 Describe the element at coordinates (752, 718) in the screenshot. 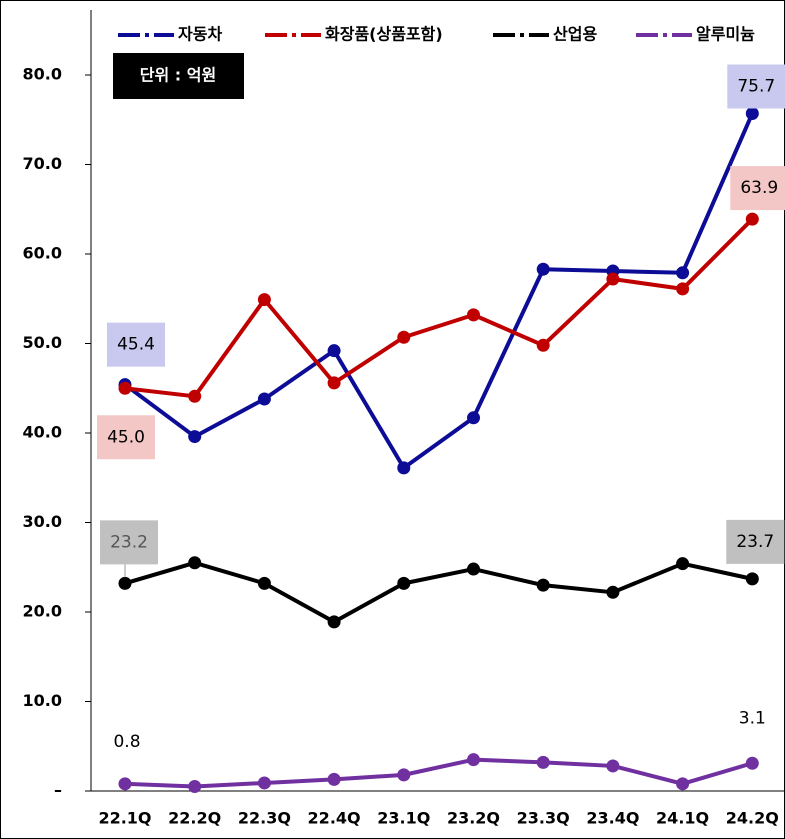

I see `data-label: 3.1` at that location.